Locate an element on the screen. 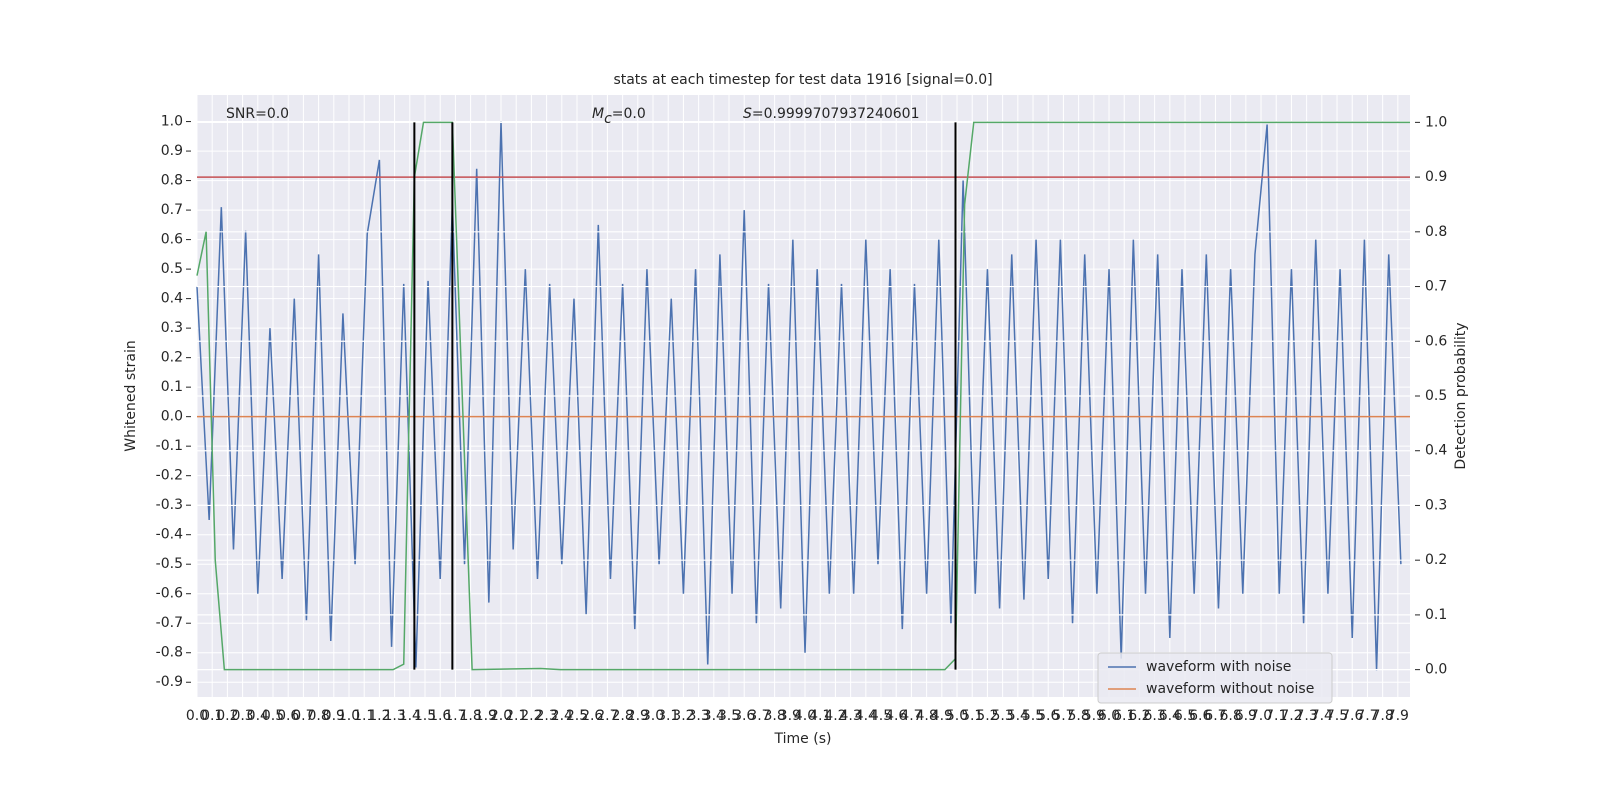 The height and width of the screenshot is (800, 1600). x-tick-label: 0.0 is located at coordinates (197, 716).